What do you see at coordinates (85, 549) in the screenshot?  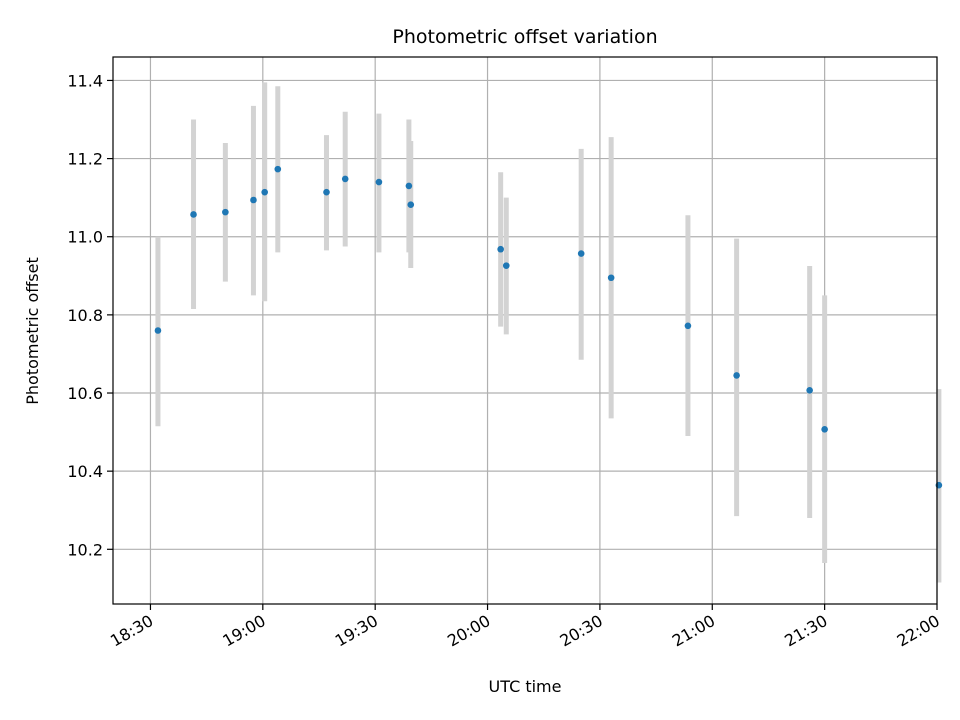 I see `y-tick-label: 10.2` at bounding box center [85, 549].